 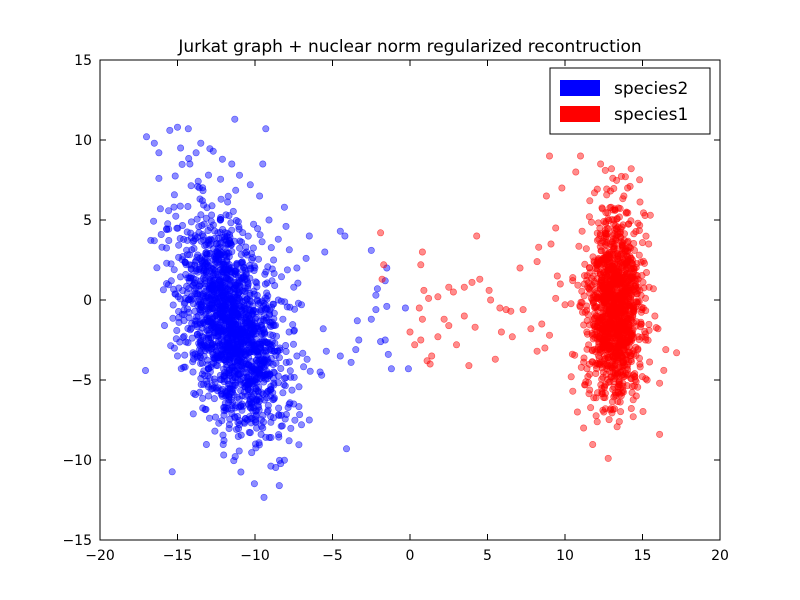 I want to click on y-tick-label: −15, so click(x=77, y=541).